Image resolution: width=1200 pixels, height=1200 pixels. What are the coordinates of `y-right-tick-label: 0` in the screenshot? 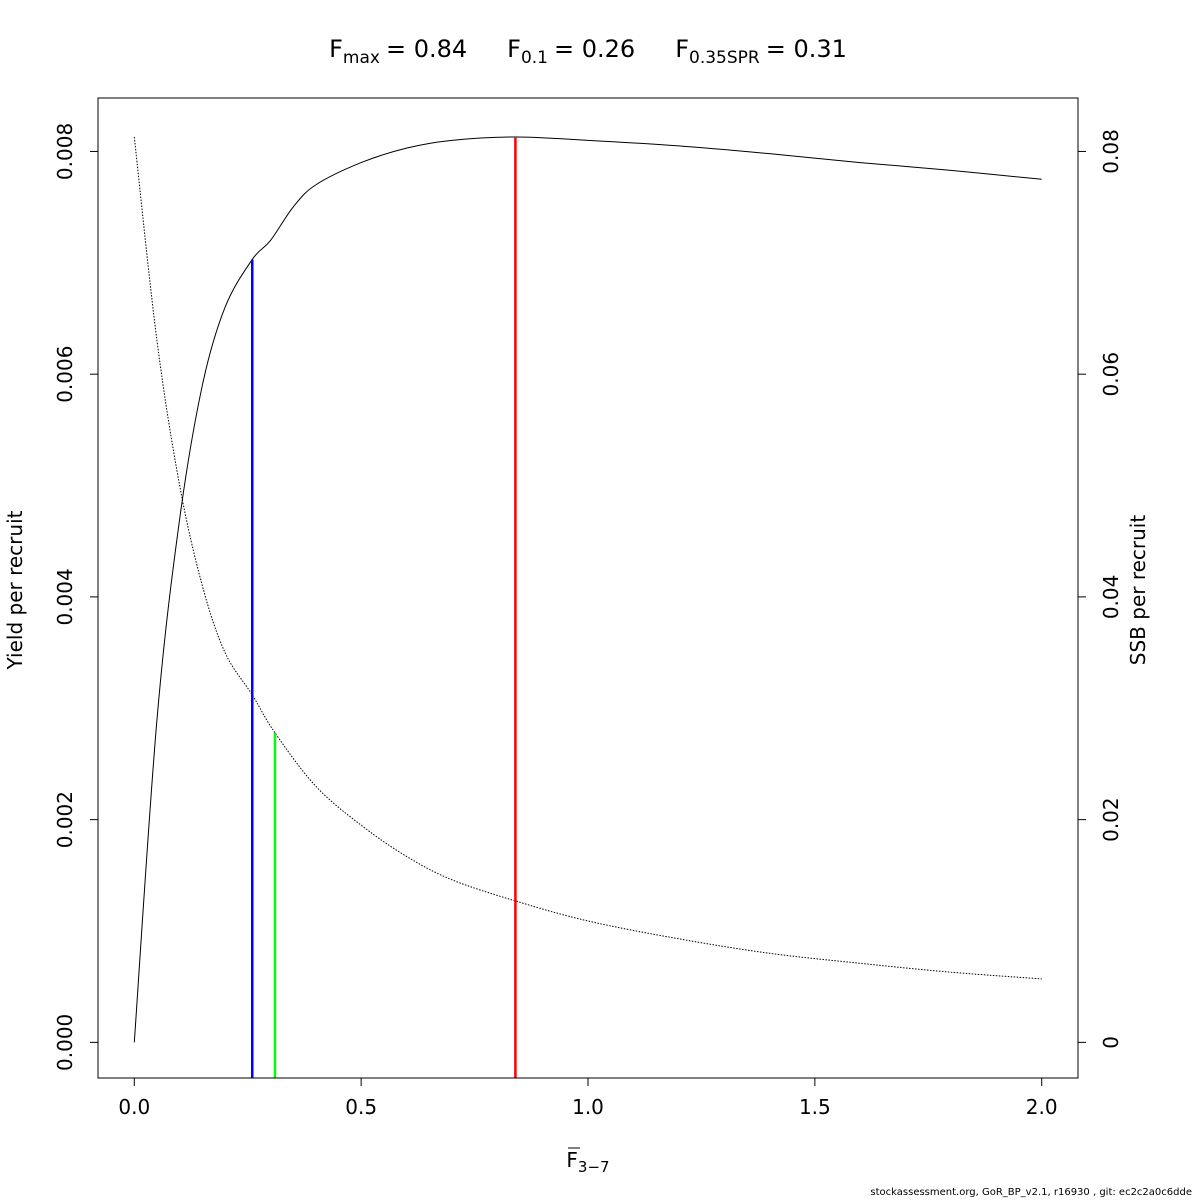 It's located at (1111, 1042).